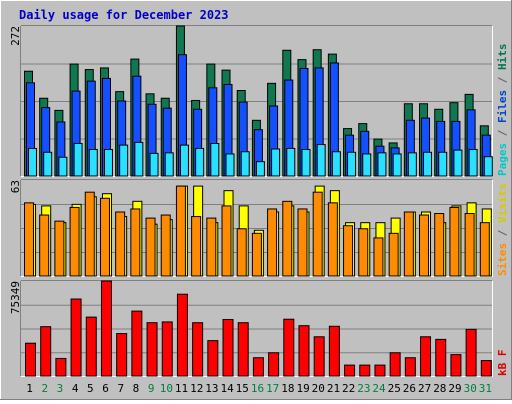 This screenshot has height=404, width=512. Describe the element at coordinates (181, 388) in the screenshot. I see `day-label: 11` at that location.